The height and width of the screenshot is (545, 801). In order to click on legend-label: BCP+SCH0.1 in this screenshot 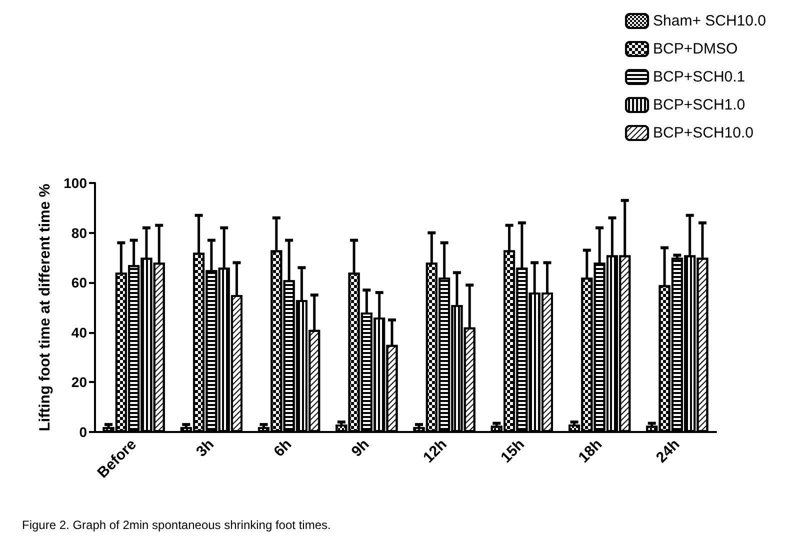, I will do `click(699, 77)`.